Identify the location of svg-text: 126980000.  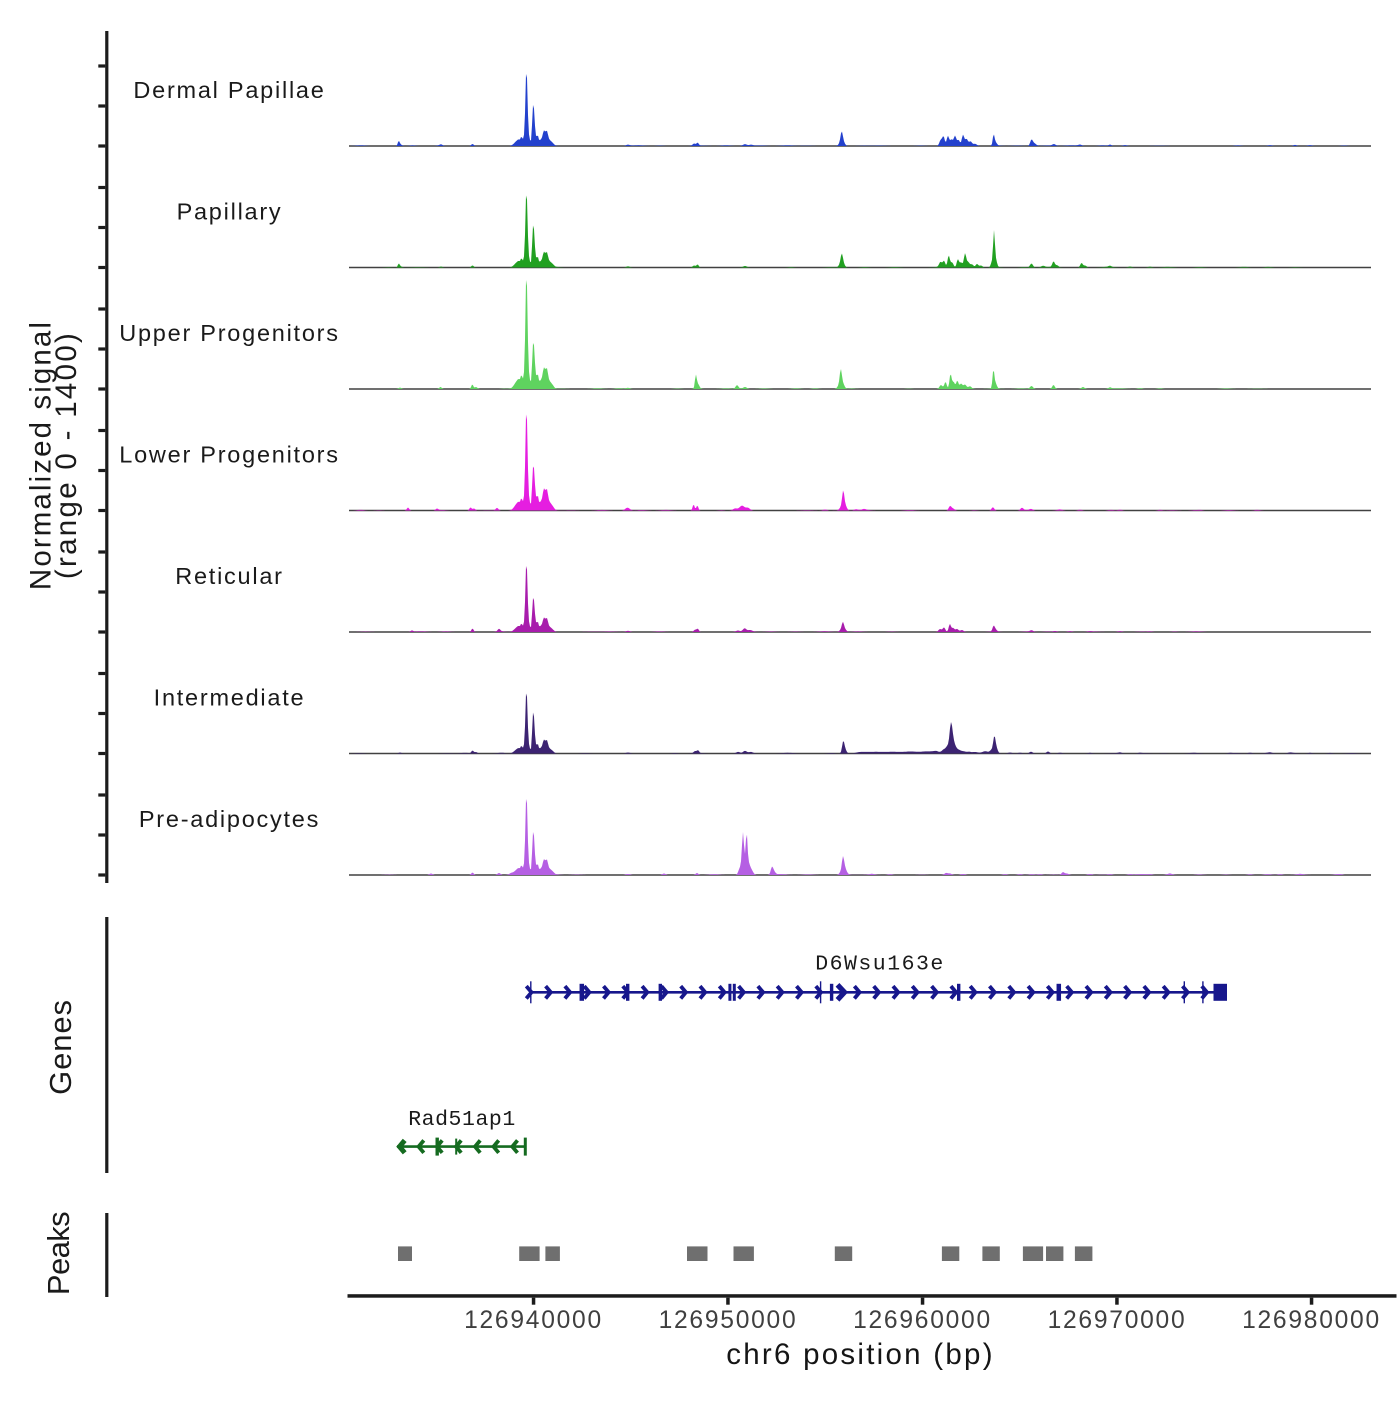
(1311, 1320).